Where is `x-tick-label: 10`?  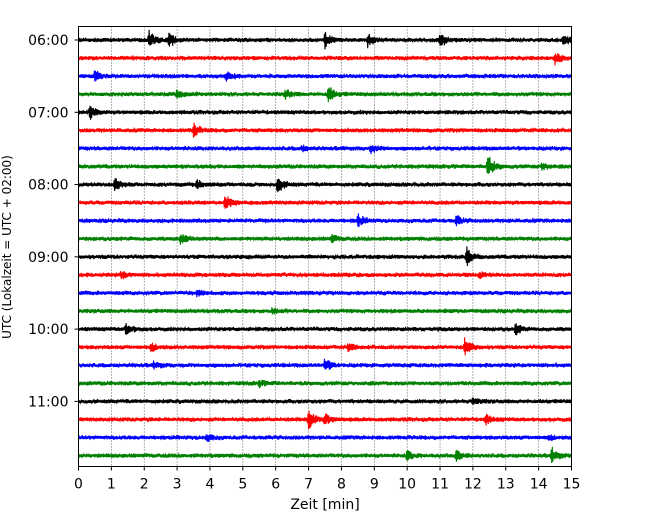 x-tick-label: 10 is located at coordinates (407, 485).